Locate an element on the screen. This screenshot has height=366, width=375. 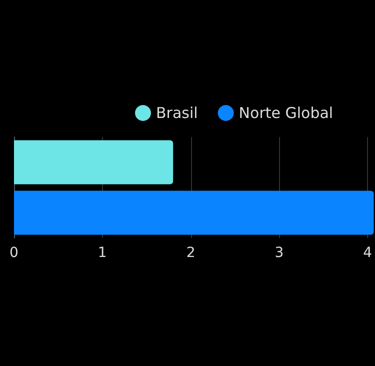
legend-label: Norte Global is located at coordinates (286, 113).